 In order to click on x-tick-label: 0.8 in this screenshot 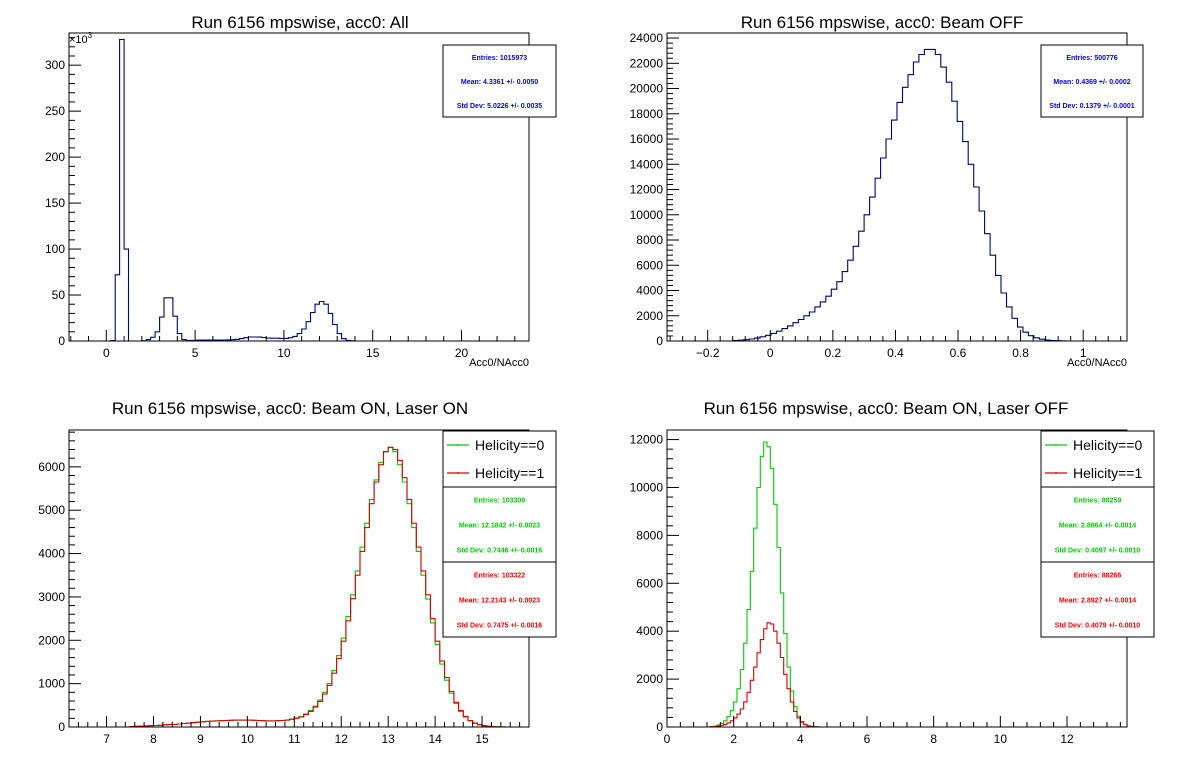, I will do `click(1020, 353)`.